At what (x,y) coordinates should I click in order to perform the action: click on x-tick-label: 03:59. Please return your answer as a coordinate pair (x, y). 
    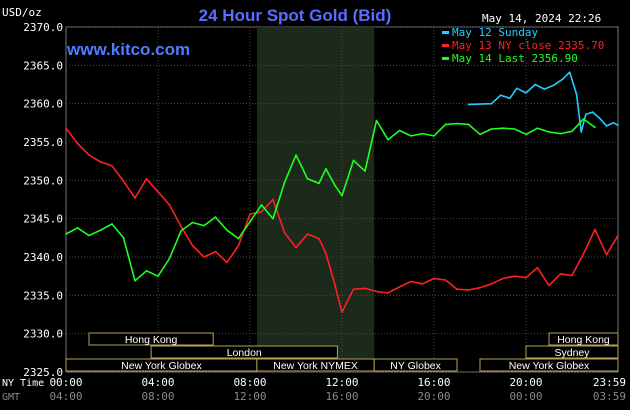
    Looking at the image, I should click on (609, 396).